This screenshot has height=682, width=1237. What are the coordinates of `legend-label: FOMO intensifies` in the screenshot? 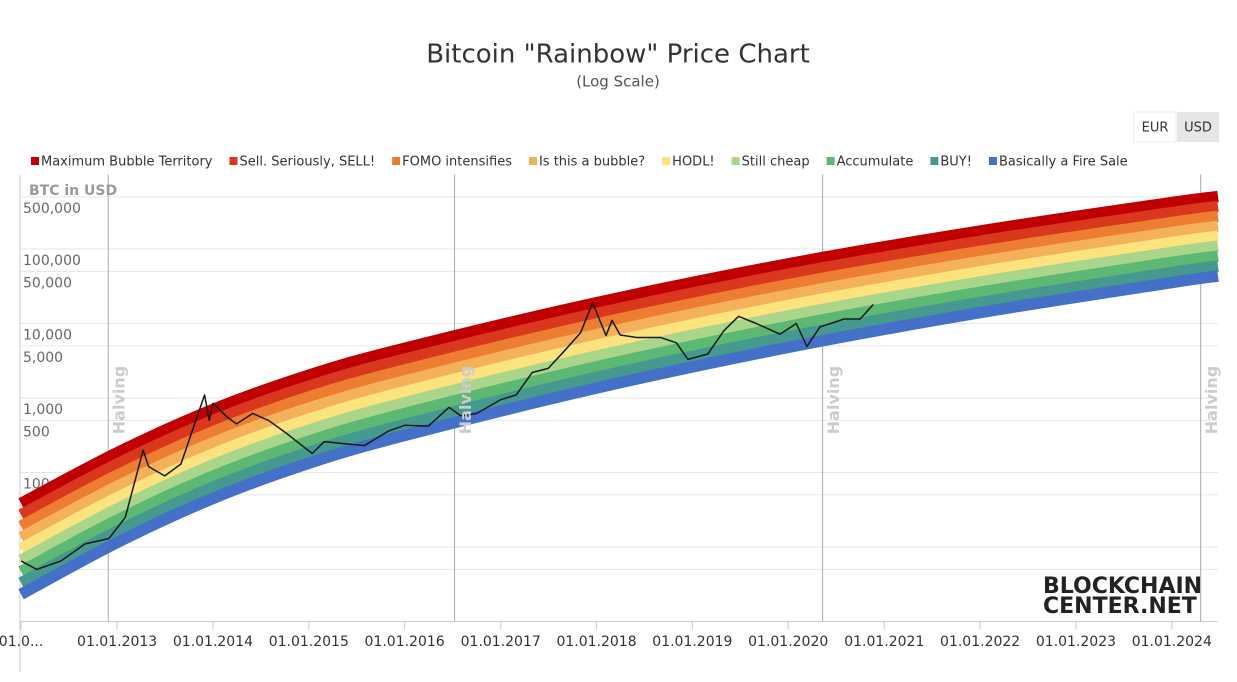 It's located at (457, 162).